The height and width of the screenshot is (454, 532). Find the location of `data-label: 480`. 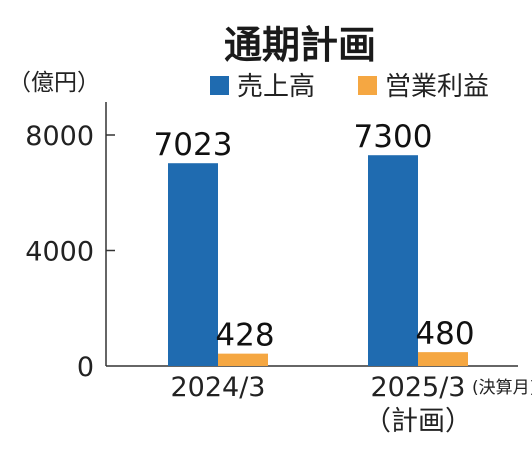

data-label: 480 is located at coordinates (444, 334).